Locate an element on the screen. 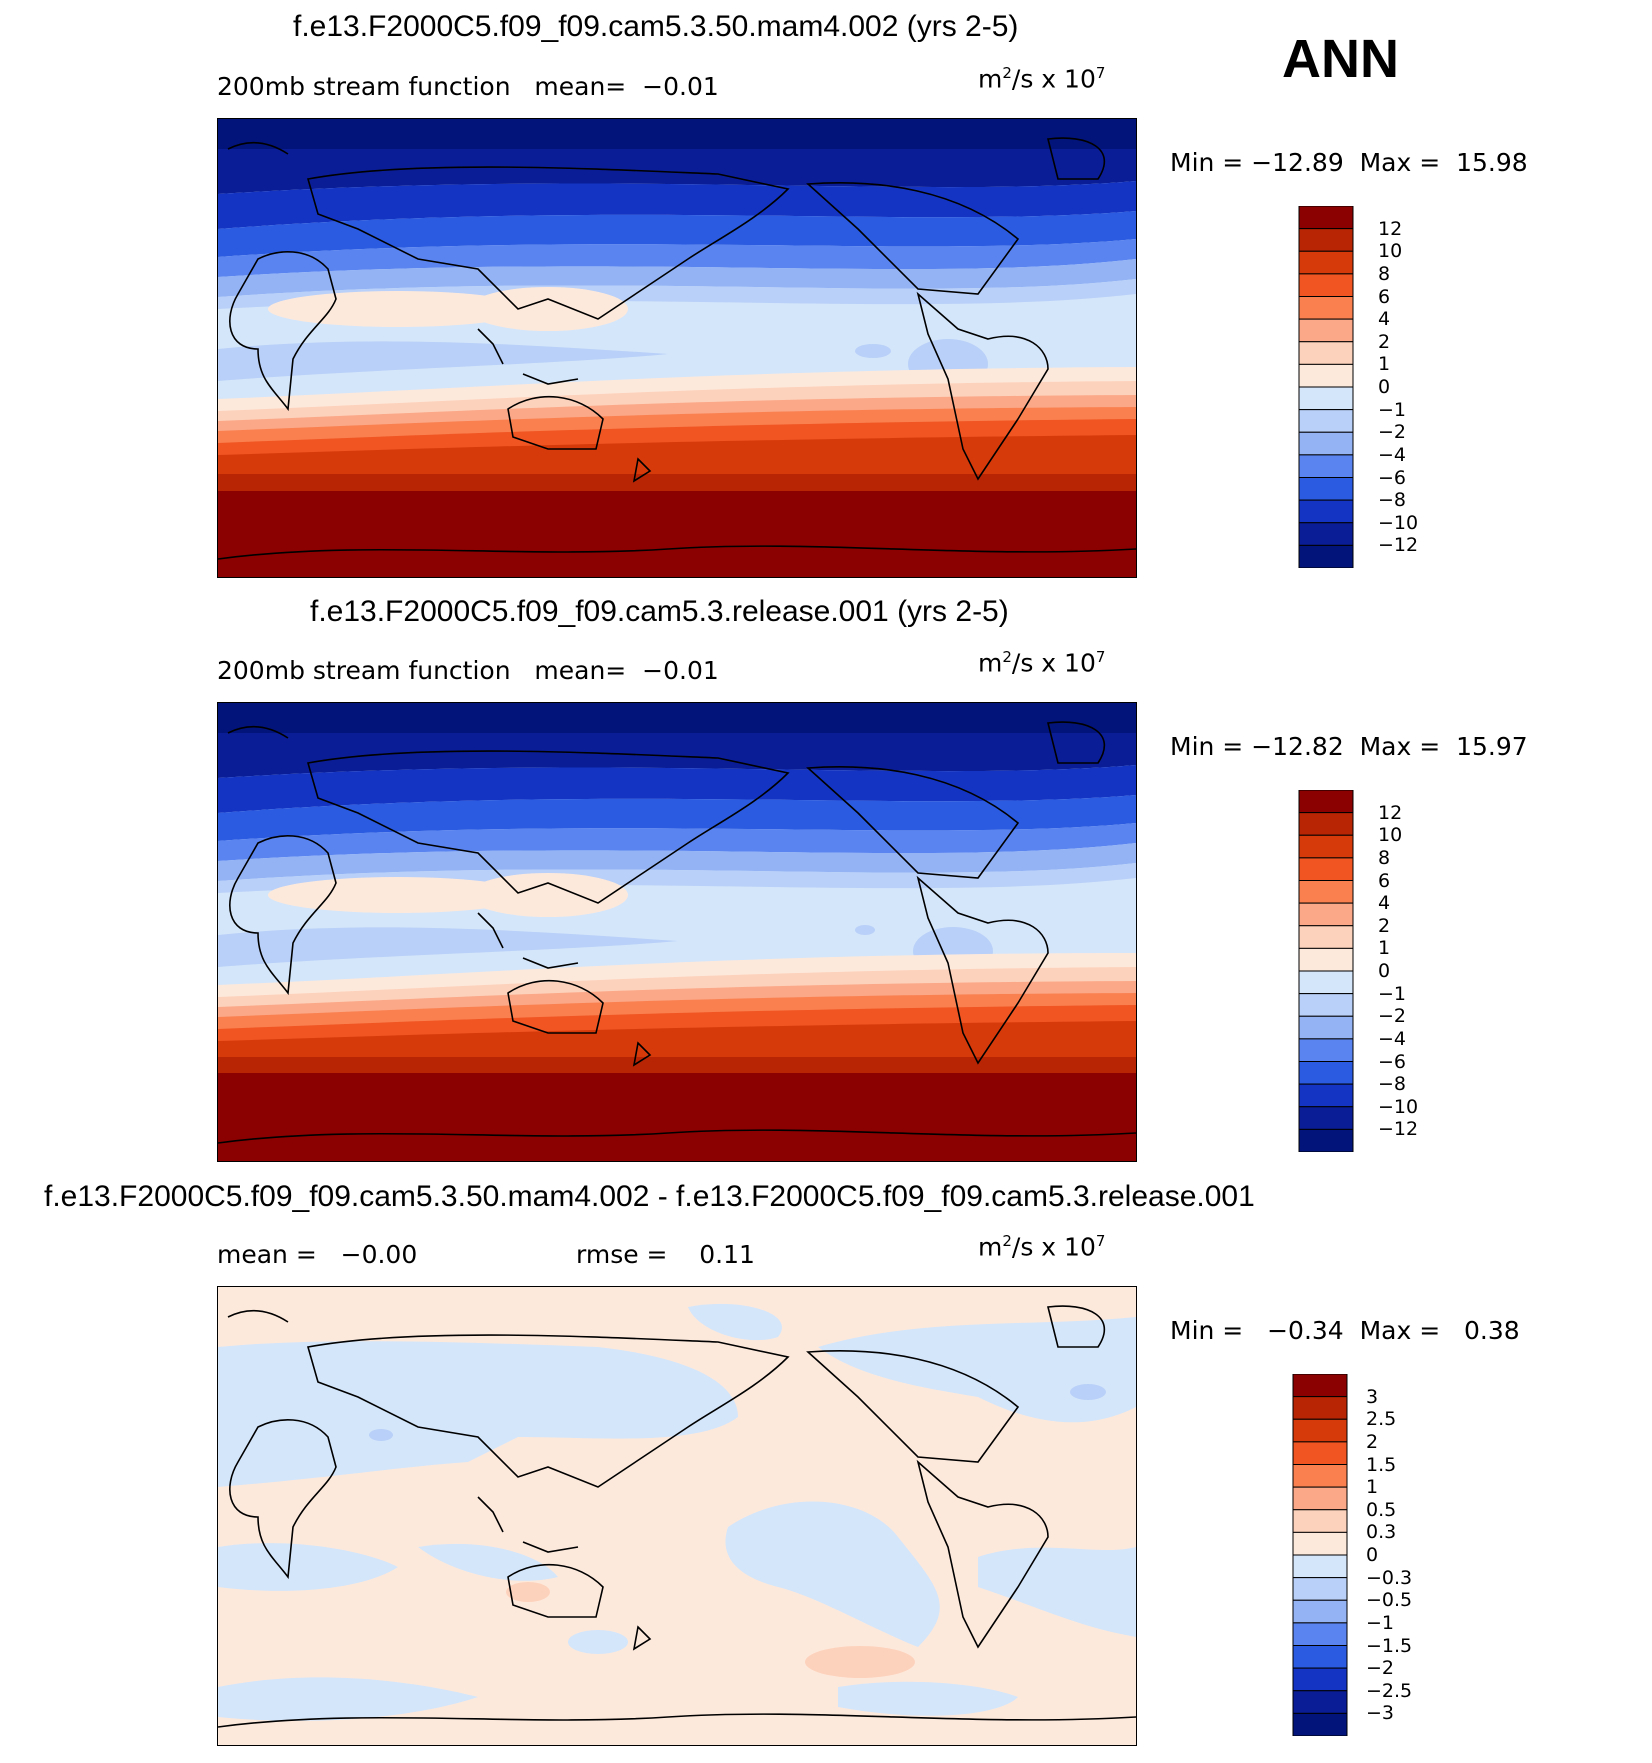  colorbar-tick-label: 1.5 is located at coordinates (1381, 1464).